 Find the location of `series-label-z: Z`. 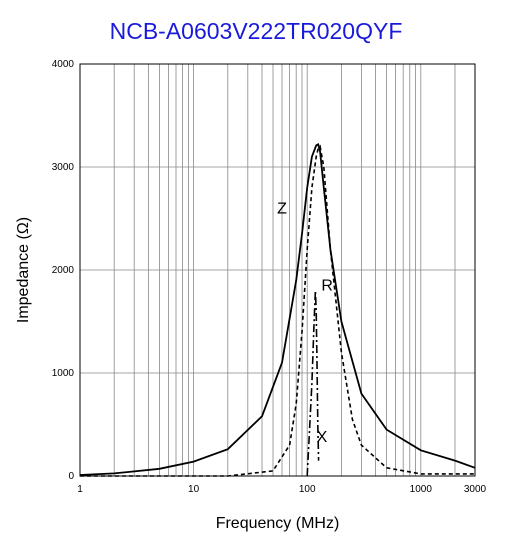

series-label-z: Z is located at coordinates (282, 208).